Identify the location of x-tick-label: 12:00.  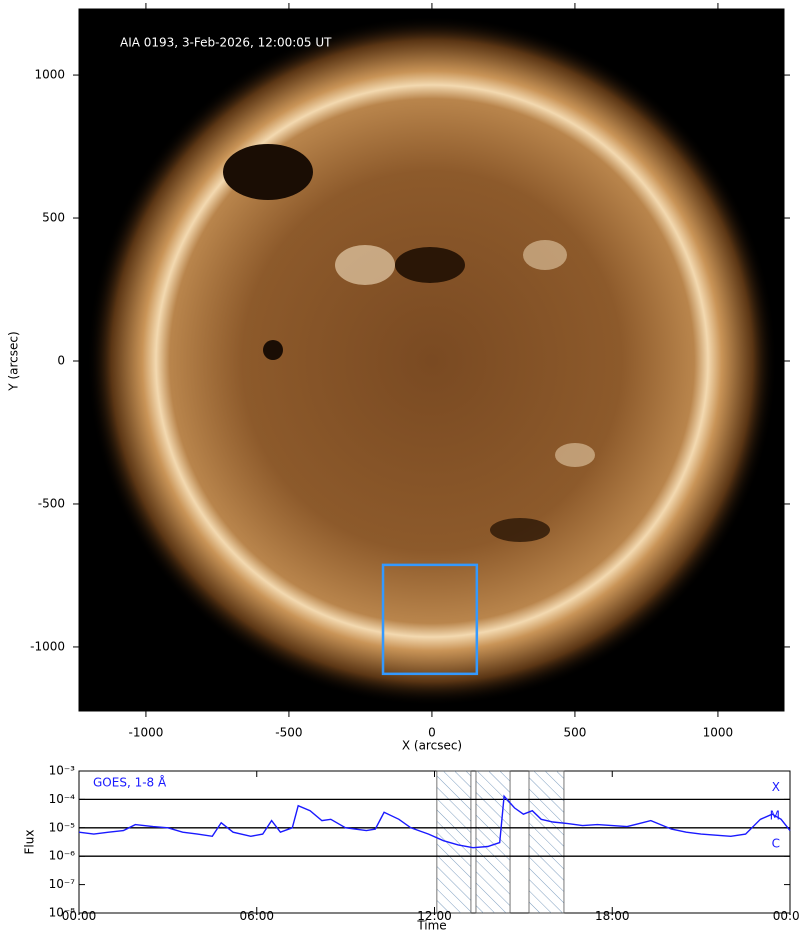
(434, 916).